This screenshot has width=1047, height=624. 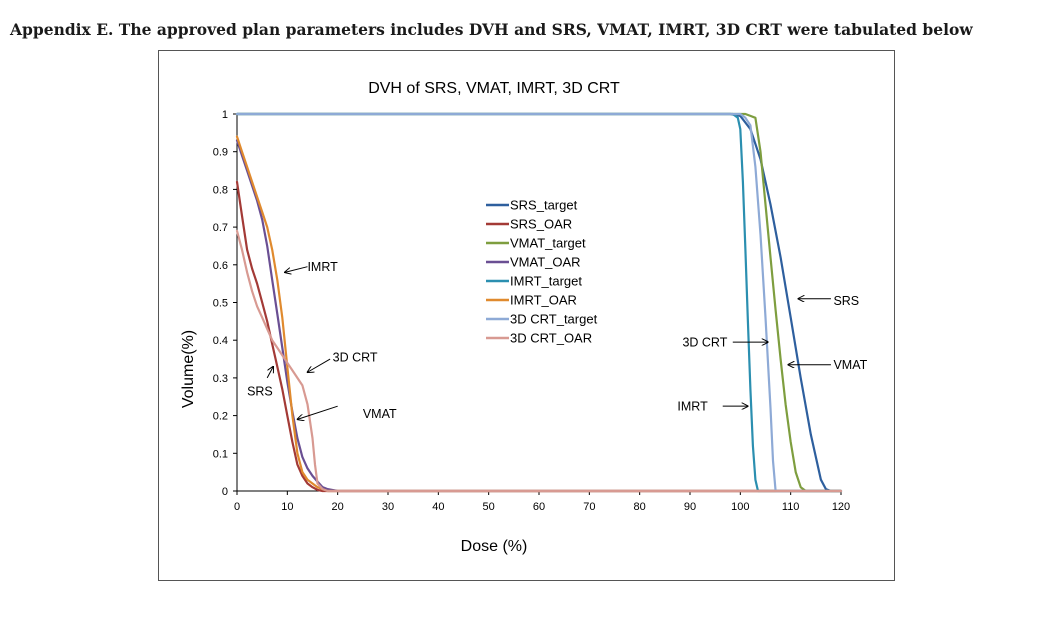 What do you see at coordinates (388, 507) in the screenshot?
I see `x-tick-label: 30` at bounding box center [388, 507].